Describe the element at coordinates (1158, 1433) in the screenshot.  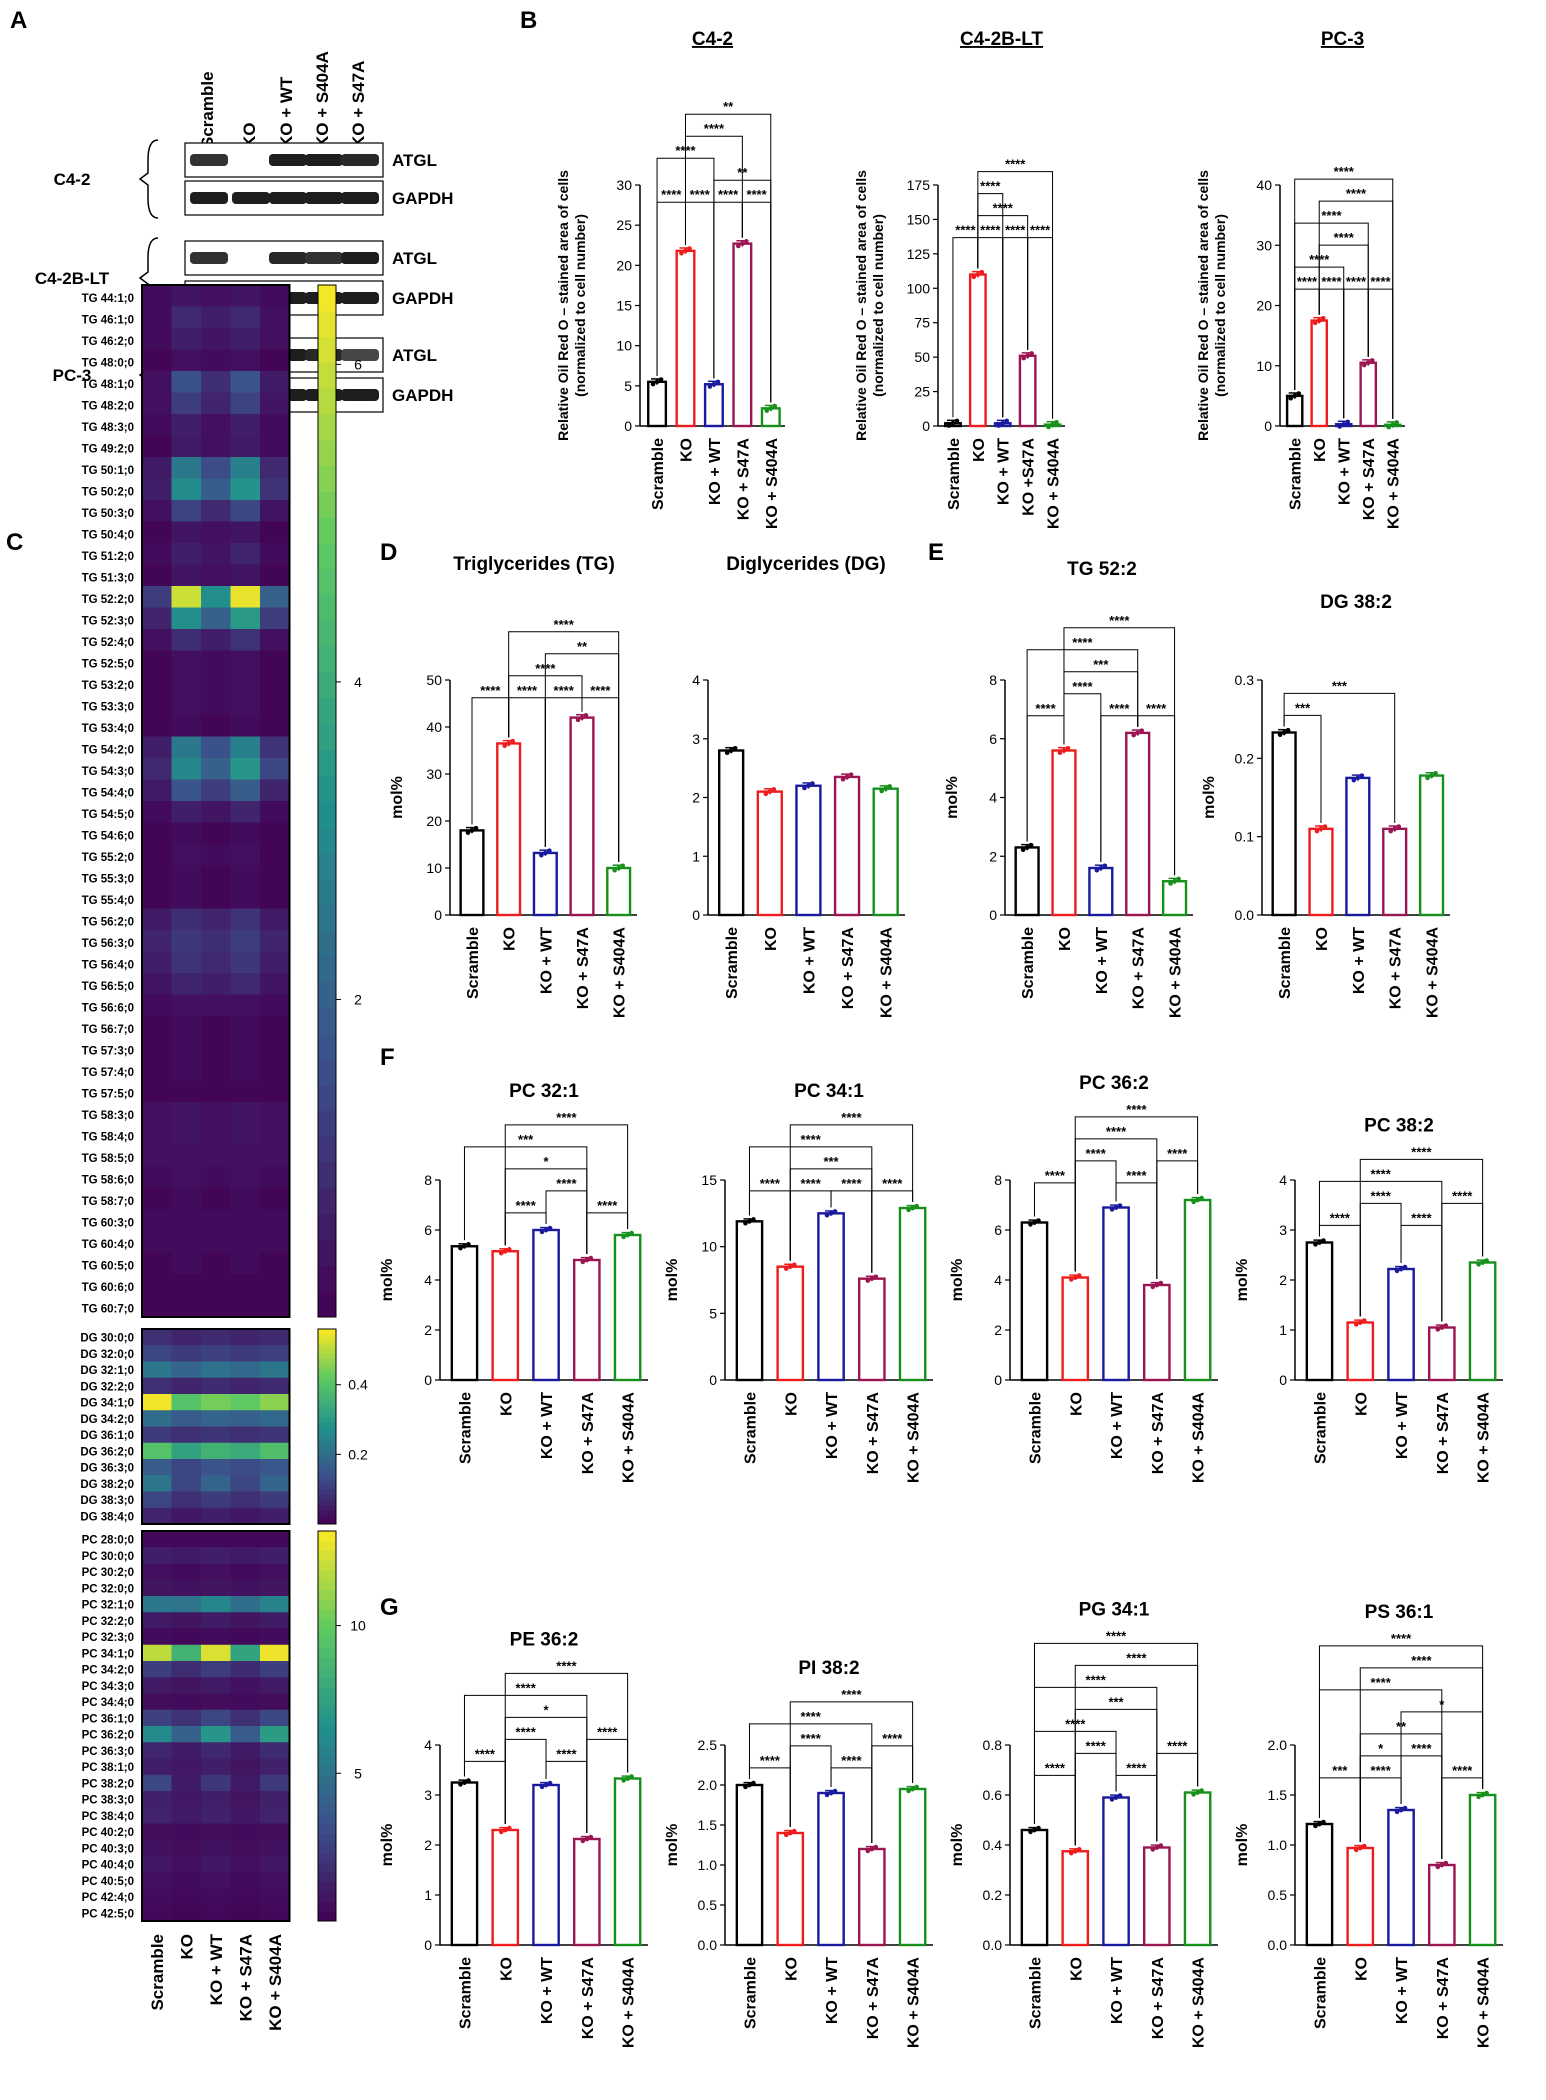
I see `x-tick-label: KO + S47A` at that location.